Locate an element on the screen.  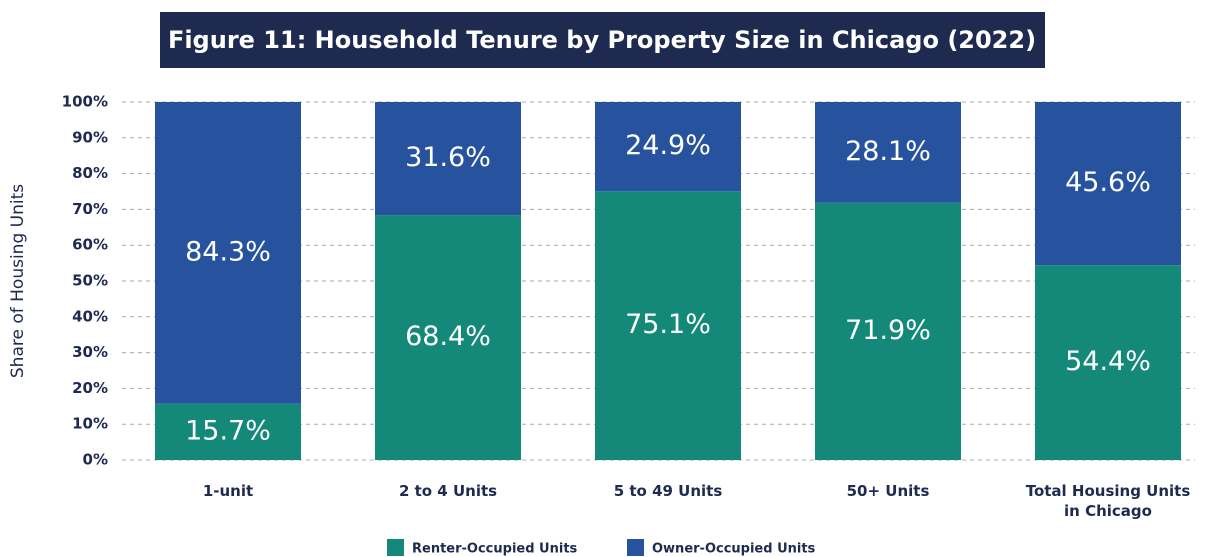
data-label: 45.6% is located at coordinates (1108, 182).